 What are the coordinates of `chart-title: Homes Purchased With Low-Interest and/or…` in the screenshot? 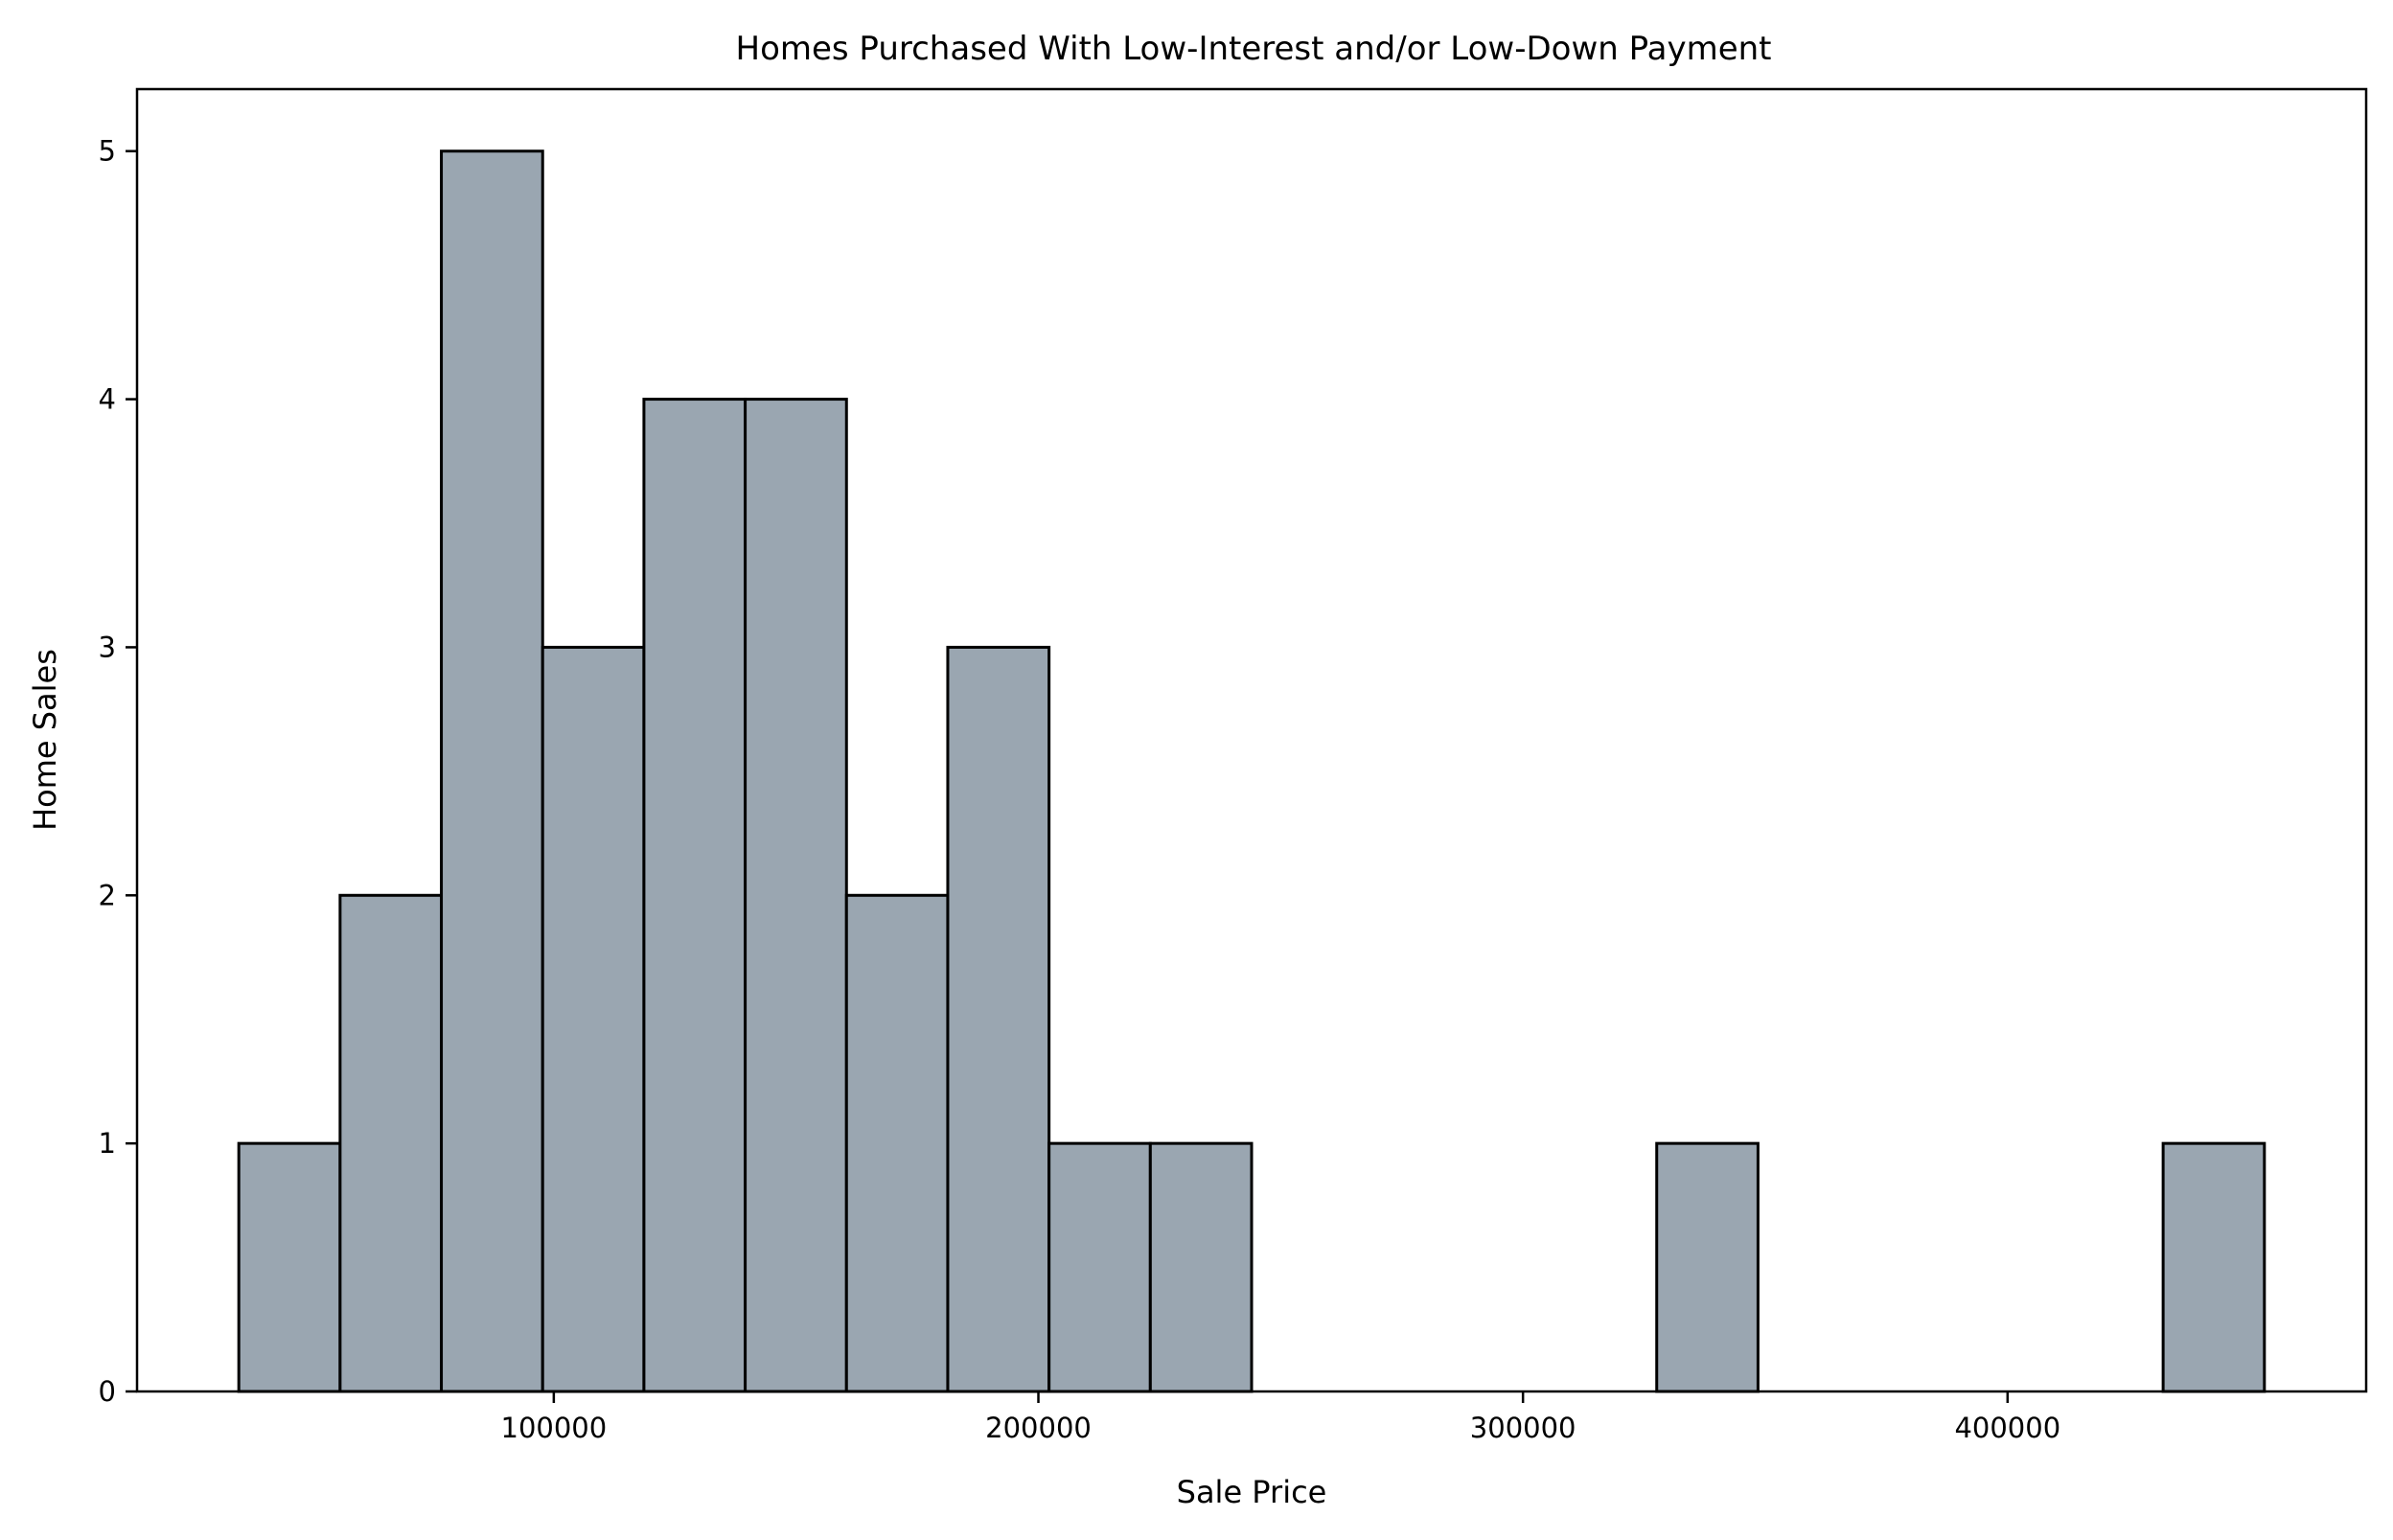 It's located at (1254, 49).